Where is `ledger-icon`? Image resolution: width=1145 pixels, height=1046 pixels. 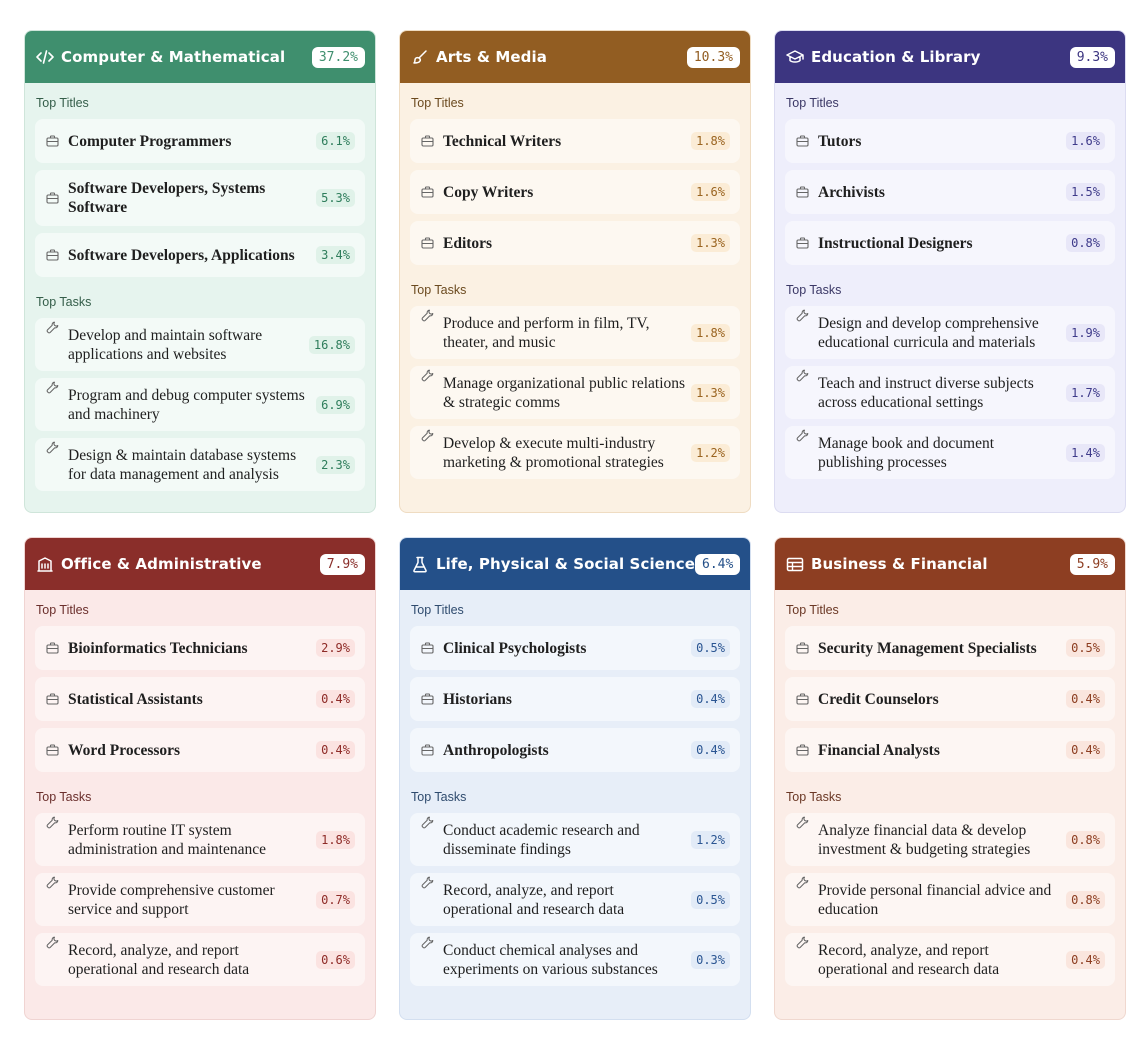
ledger-icon is located at coordinates (795, 564).